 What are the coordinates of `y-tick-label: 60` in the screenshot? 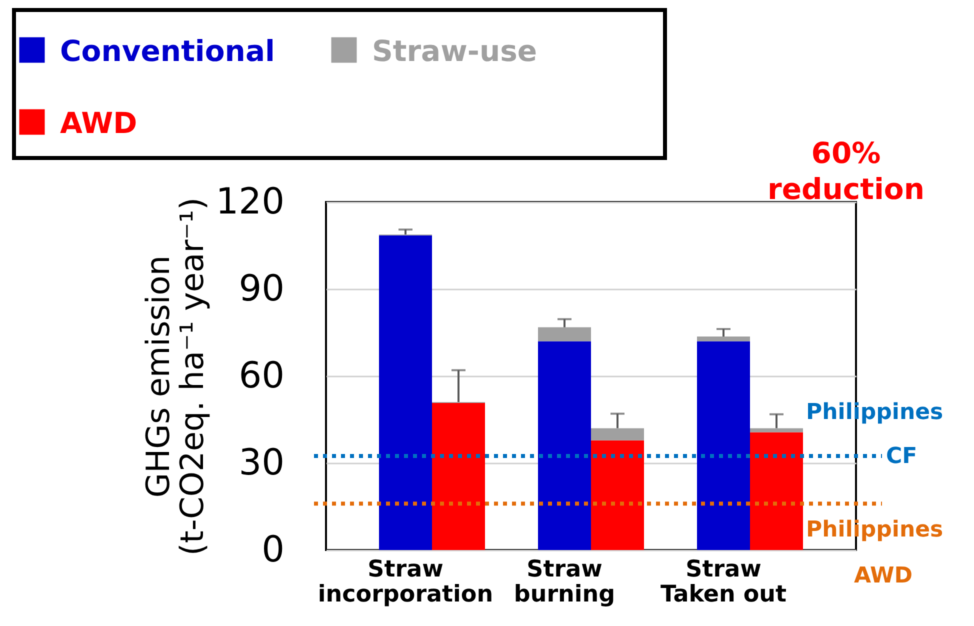 It's located at (261, 376).